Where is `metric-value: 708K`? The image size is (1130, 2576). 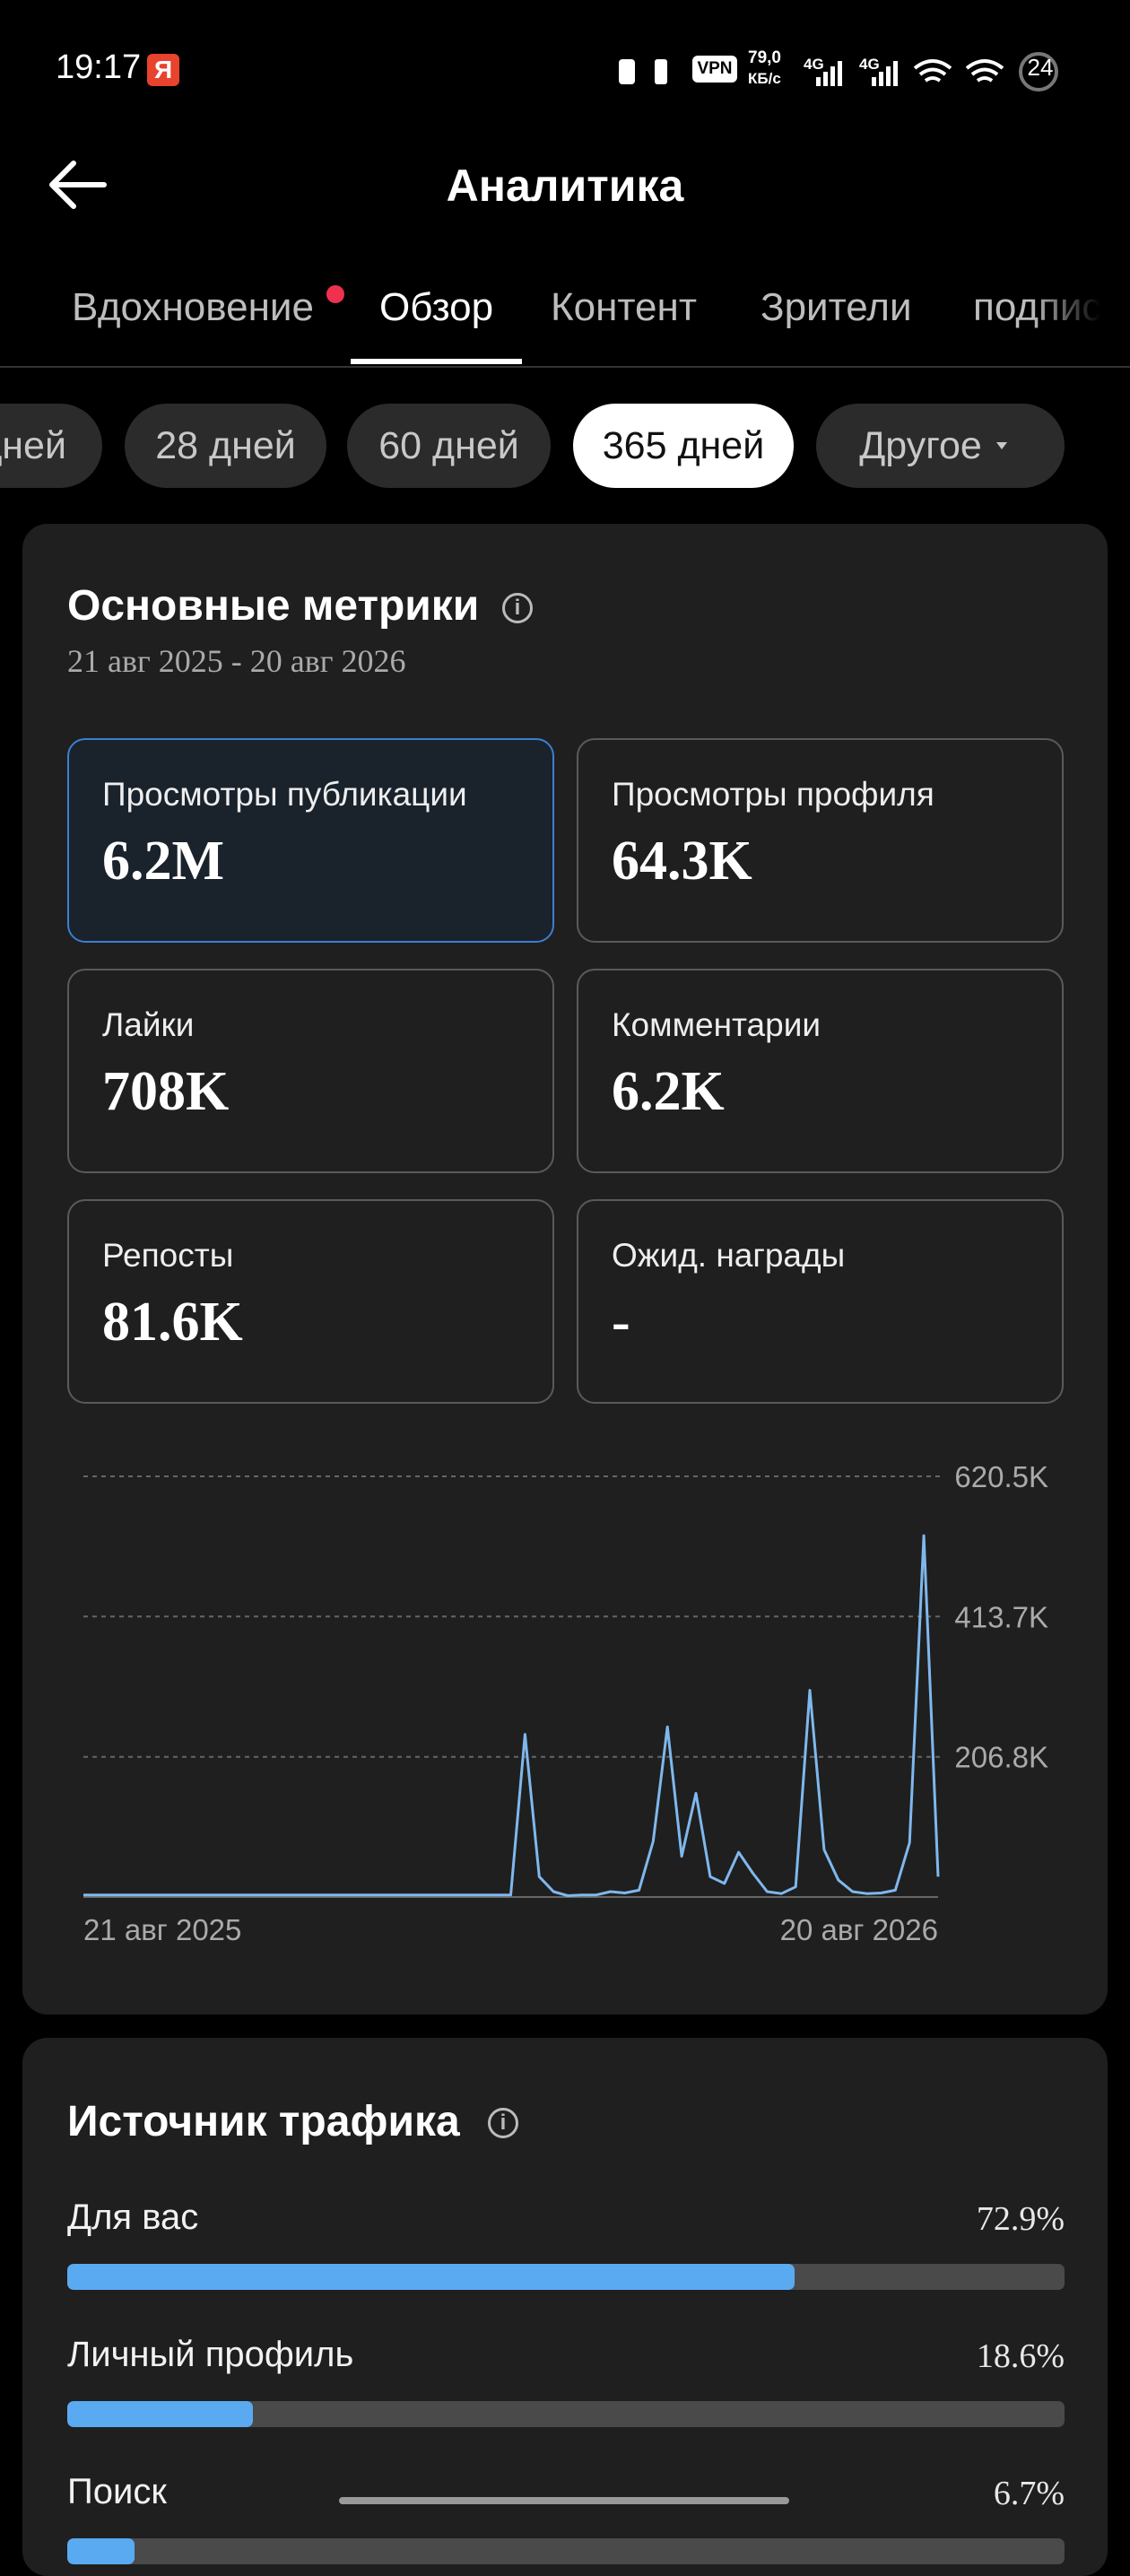
metric-value: 708K is located at coordinates (166, 1091).